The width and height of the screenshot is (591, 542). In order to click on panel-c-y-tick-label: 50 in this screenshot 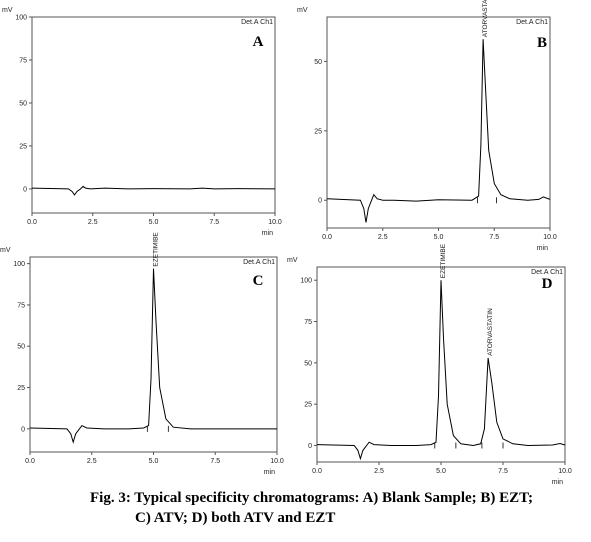, I will do `click(21, 347)`.